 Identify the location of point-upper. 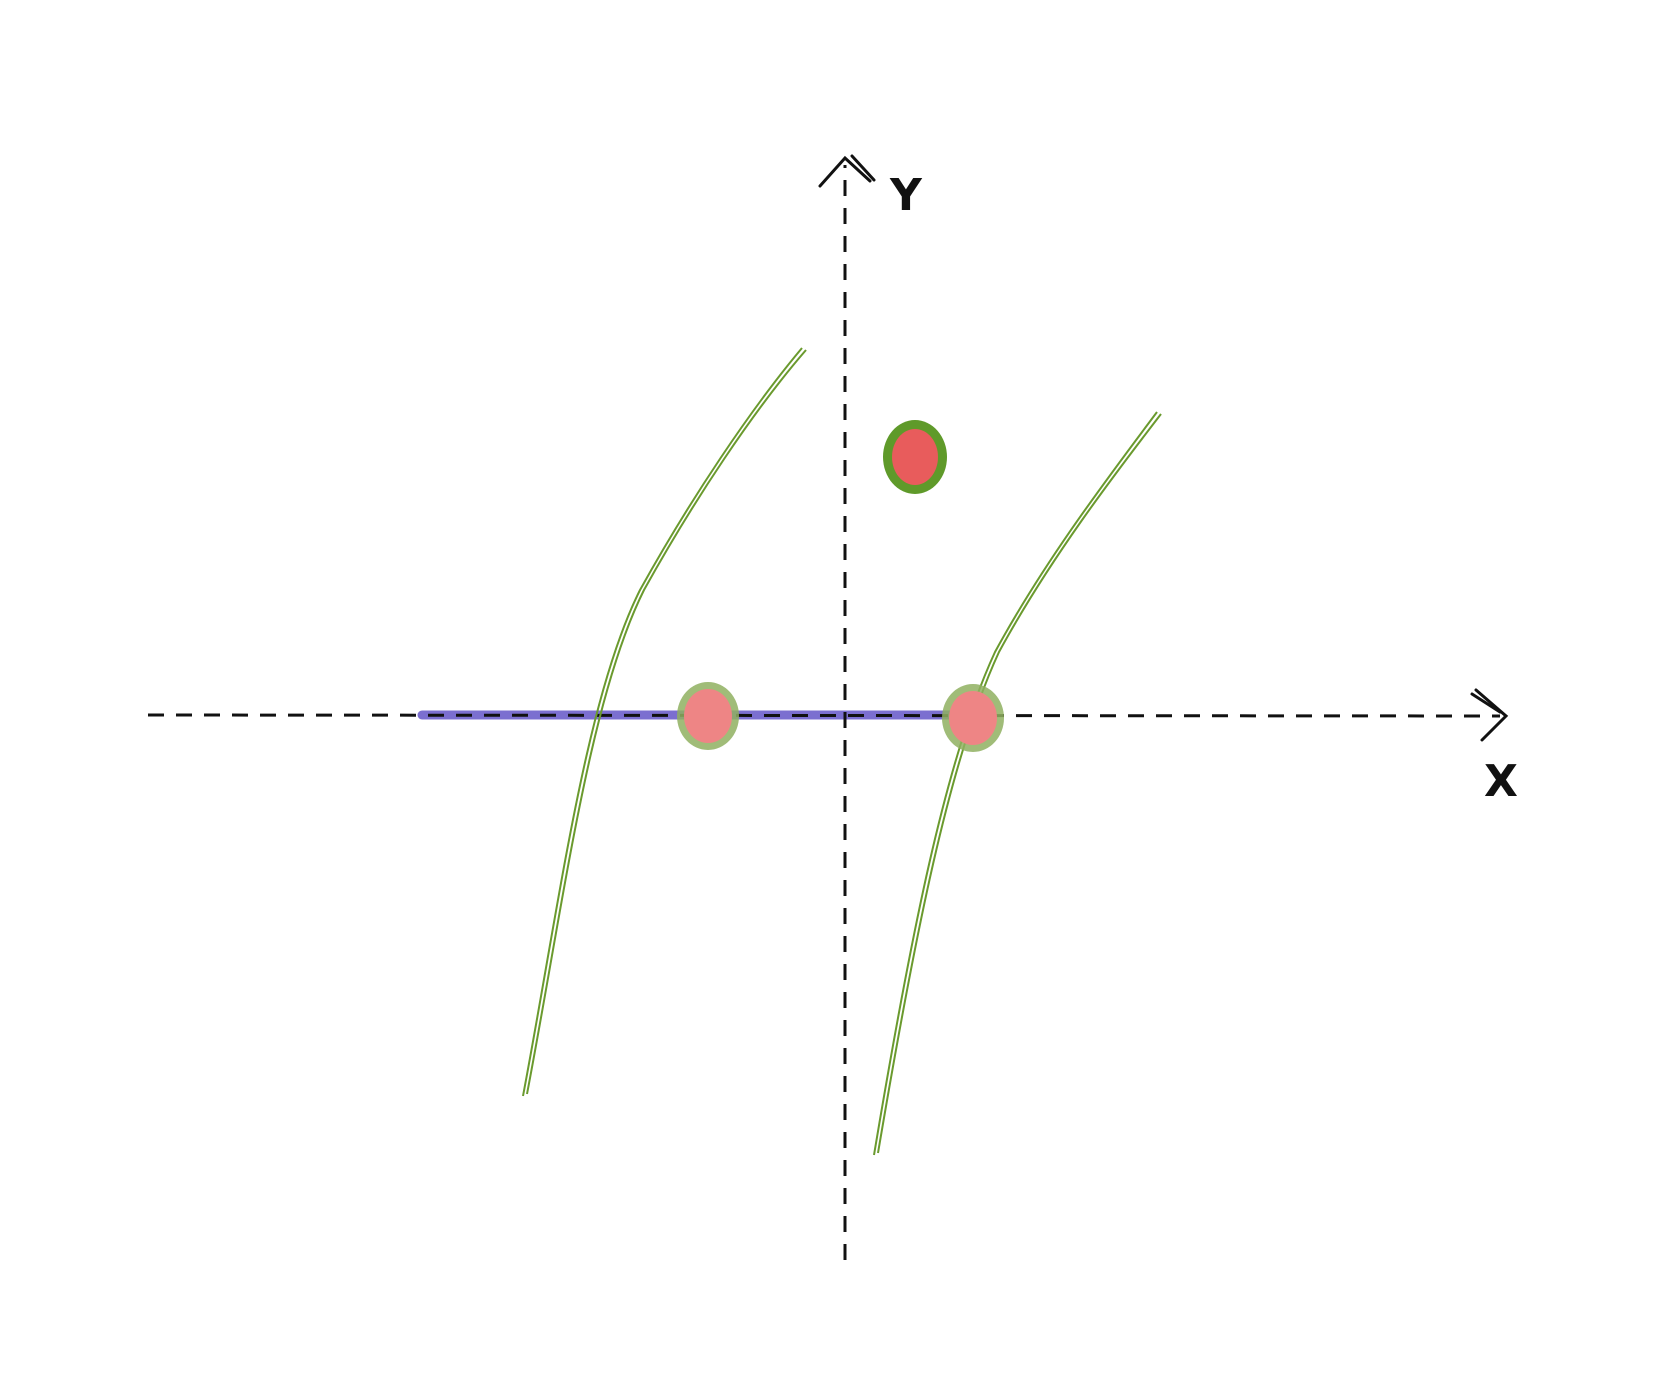
(915, 457).